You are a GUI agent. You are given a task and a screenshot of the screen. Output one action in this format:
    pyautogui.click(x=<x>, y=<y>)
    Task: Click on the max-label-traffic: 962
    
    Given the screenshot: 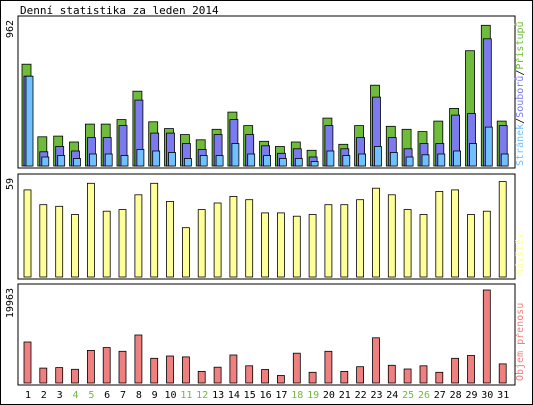 What is the action you would take?
    pyautogui.click(x=10, y=29)
    